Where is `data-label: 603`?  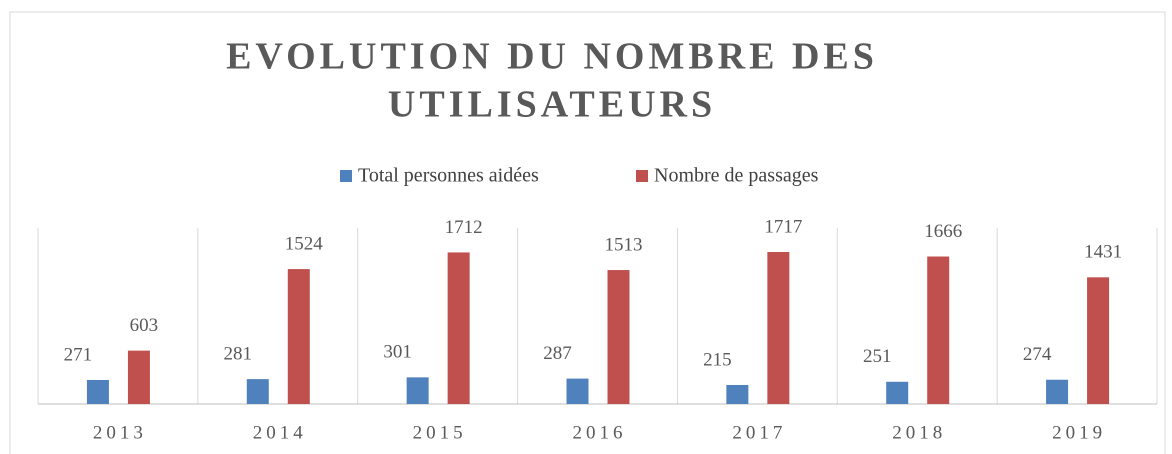 data-label: 603 is located at coordinates (144, 325).